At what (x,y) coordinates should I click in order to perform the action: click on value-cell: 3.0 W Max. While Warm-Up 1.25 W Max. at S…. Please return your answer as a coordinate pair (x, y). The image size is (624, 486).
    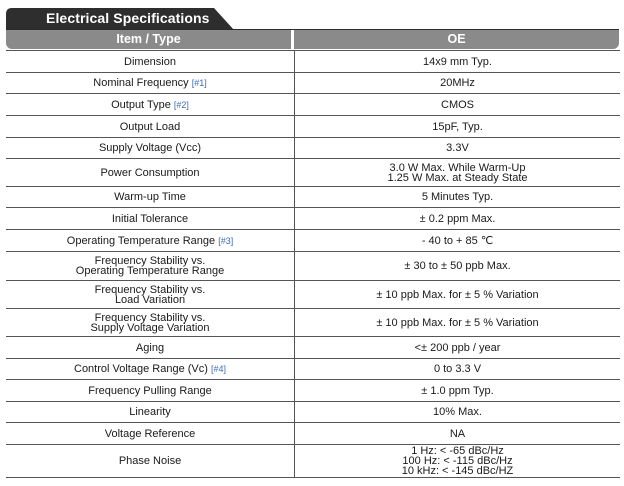
    Looking at the image, I should click on (457, 172).